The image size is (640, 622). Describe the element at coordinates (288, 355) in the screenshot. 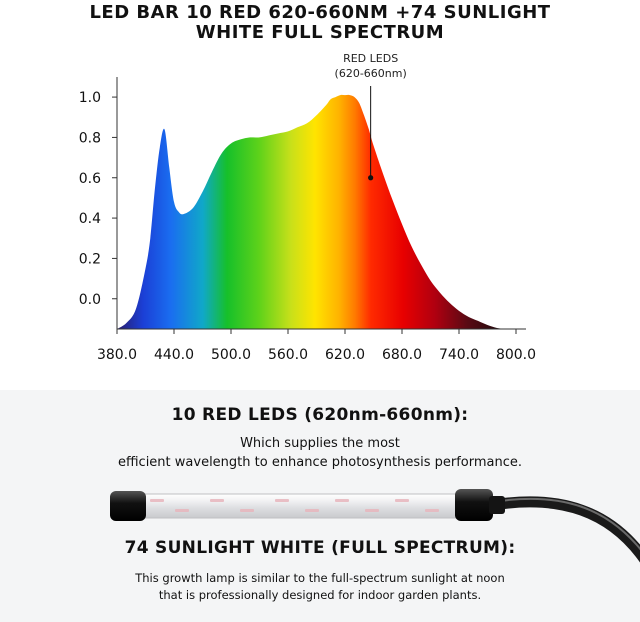

I see `x-tick-label: 560.0` at that location.